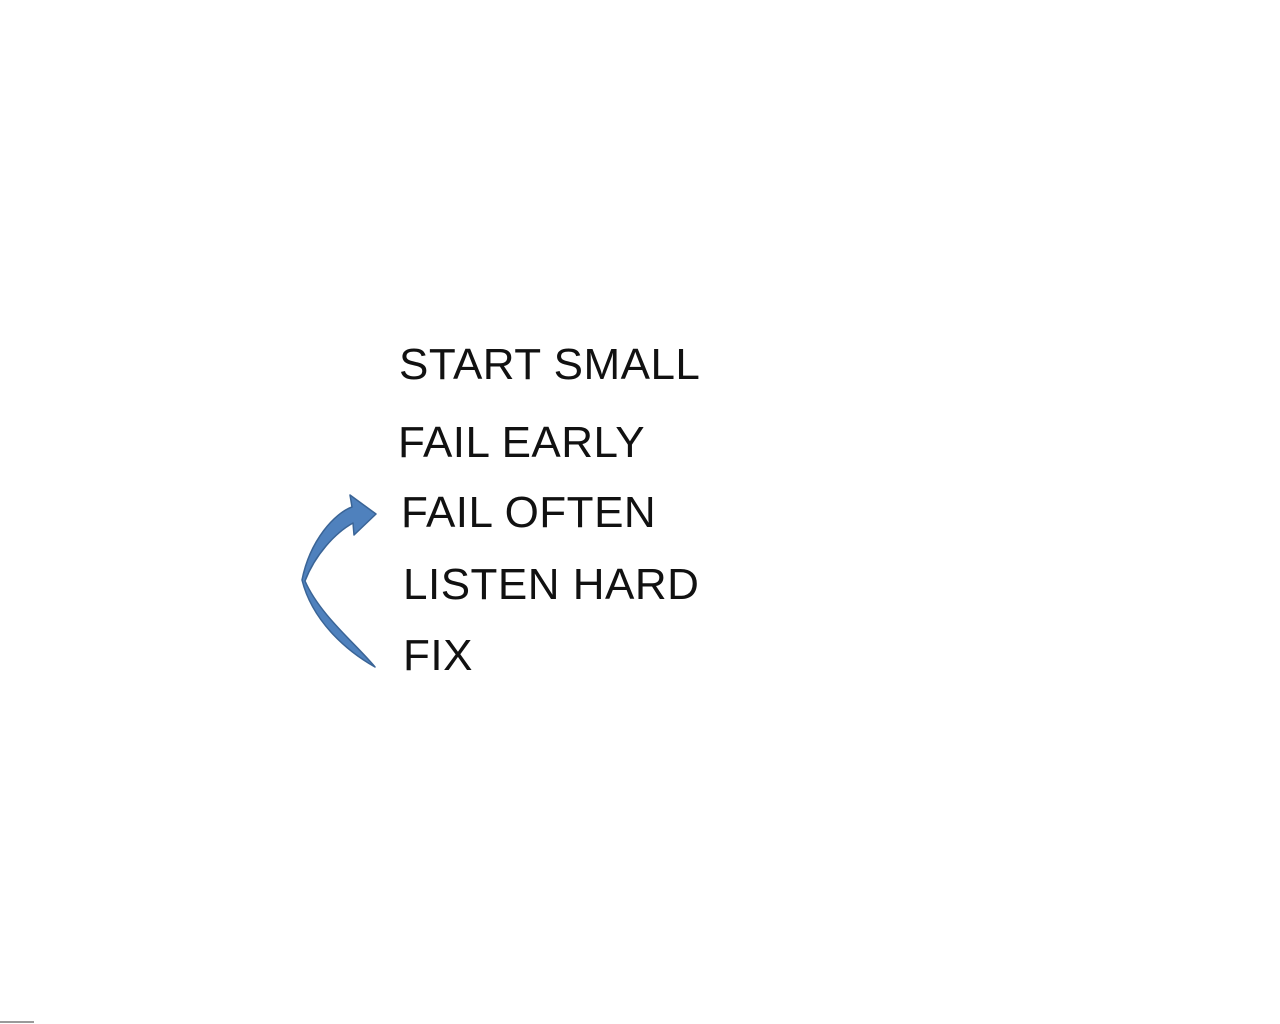 The width and height of the screenshot is (1280, 1024). Describe the element at coordinates (339, 581) in the screenshot. I see `curved-up-arrow-icon` at that location.